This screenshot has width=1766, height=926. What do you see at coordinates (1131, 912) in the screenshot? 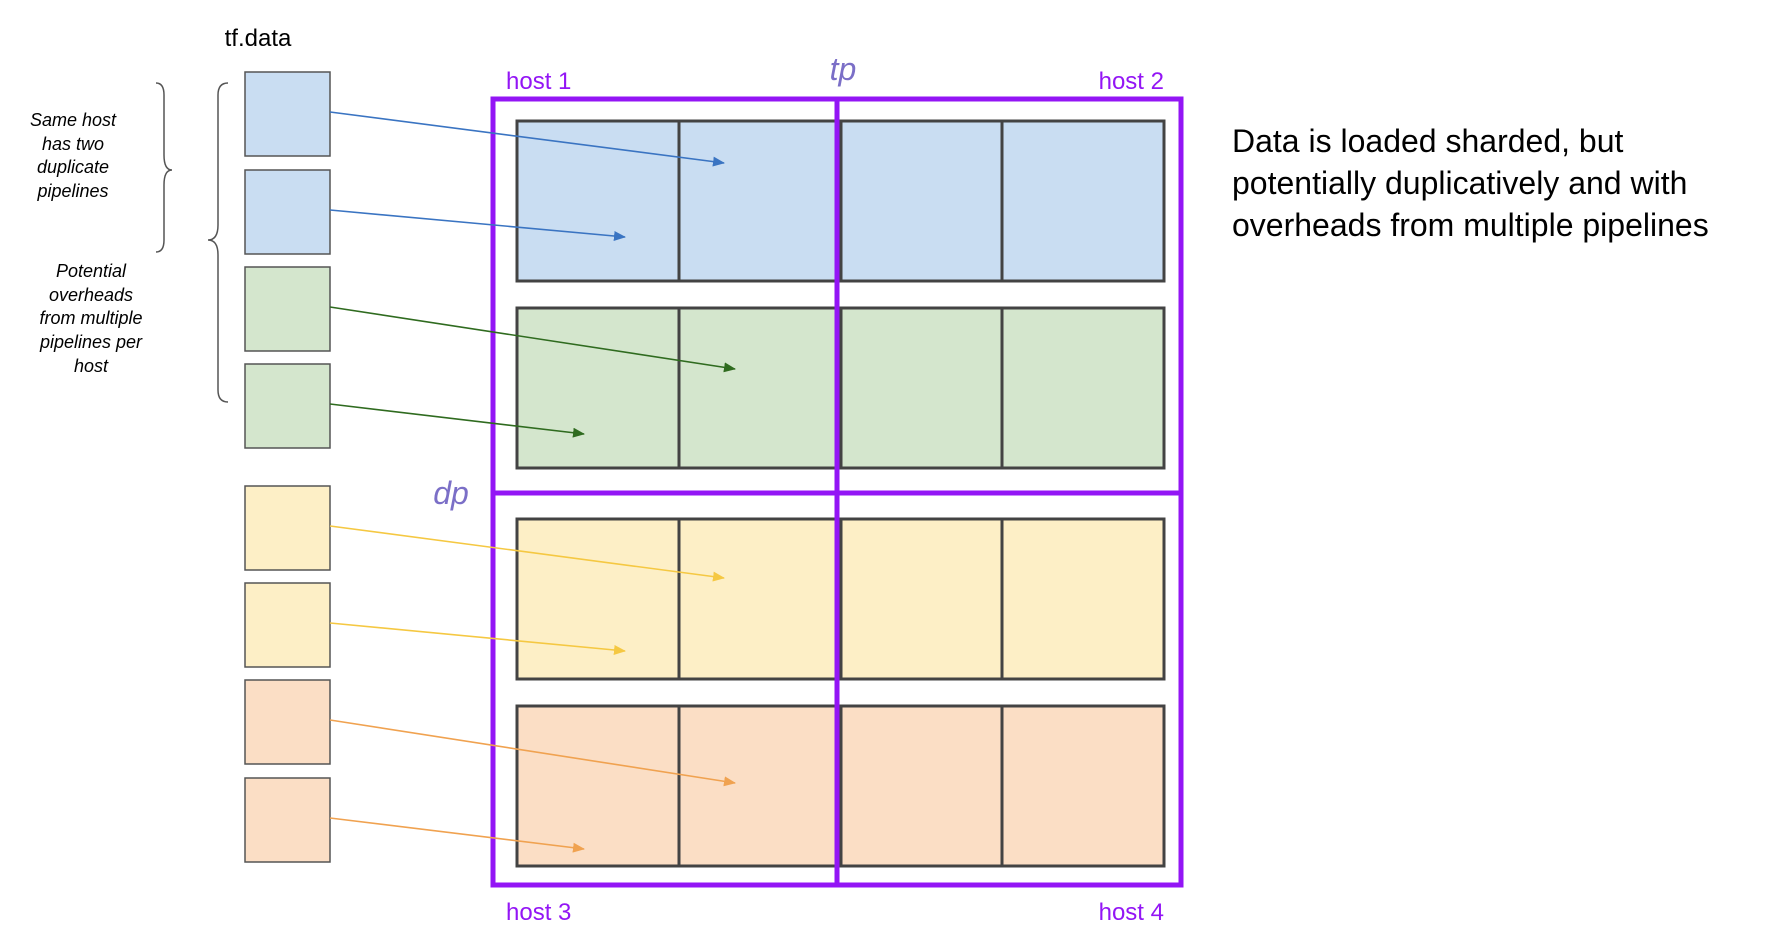
I see `host-4-label: host 4` at bounding box center [1131, 912].